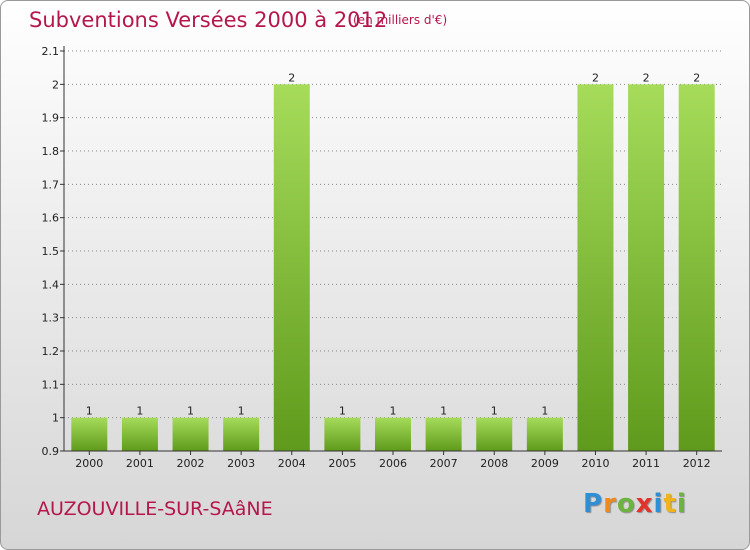 The width and height of the screenshot is (750, 550). I want to click on logo-letter: t, so click(670, 504).